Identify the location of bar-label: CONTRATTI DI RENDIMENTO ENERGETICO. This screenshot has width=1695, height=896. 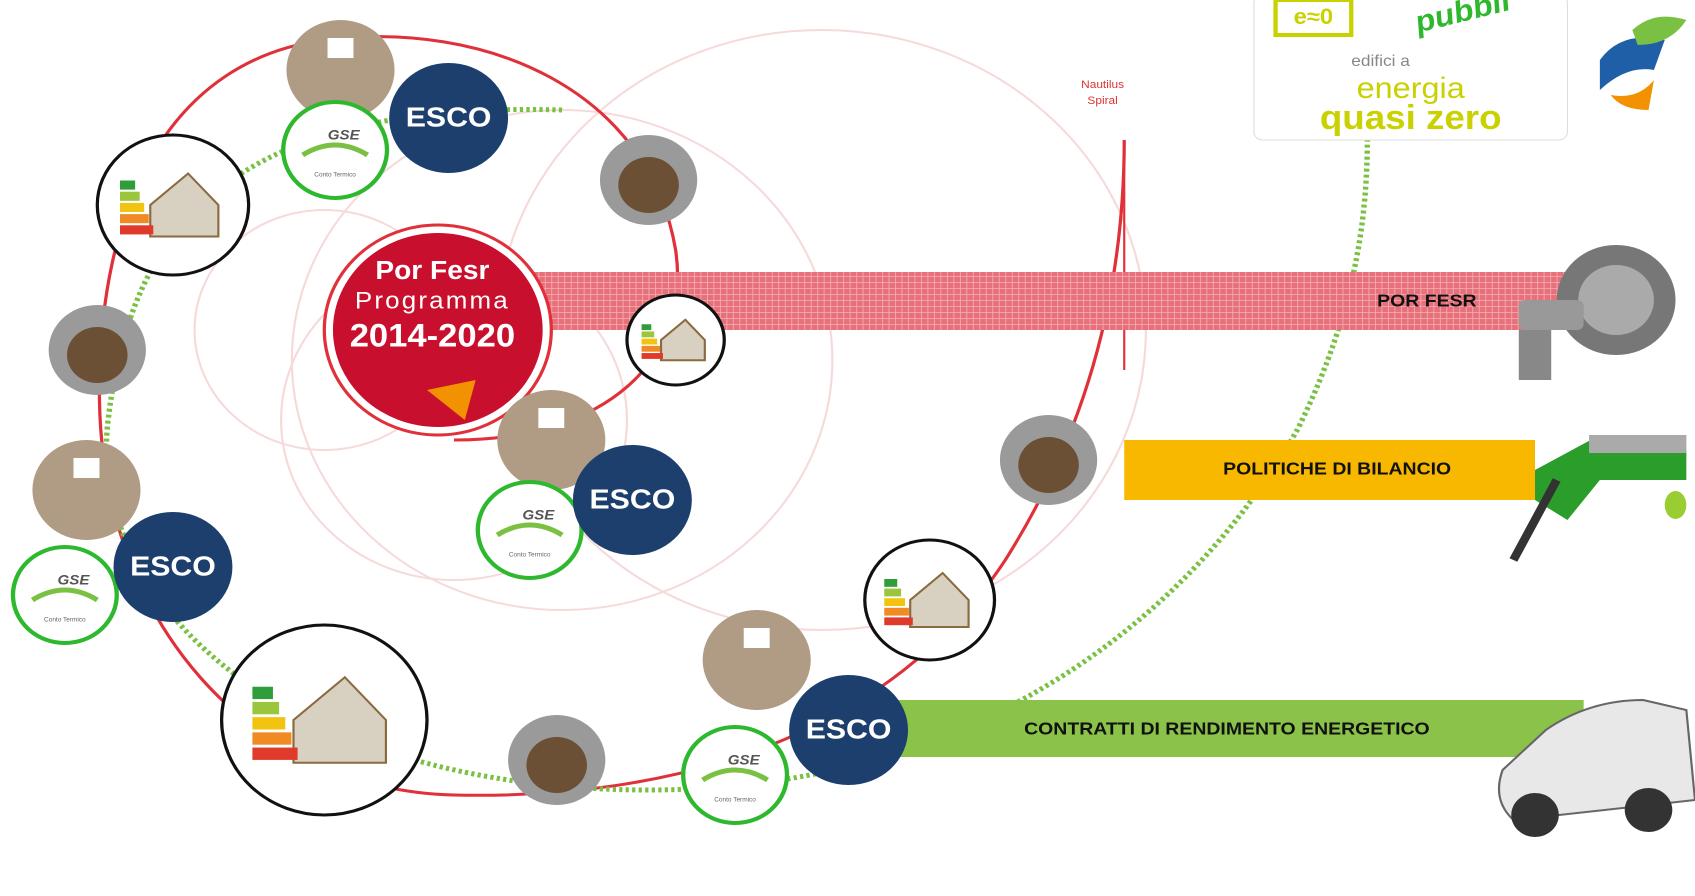
(1227, 728).